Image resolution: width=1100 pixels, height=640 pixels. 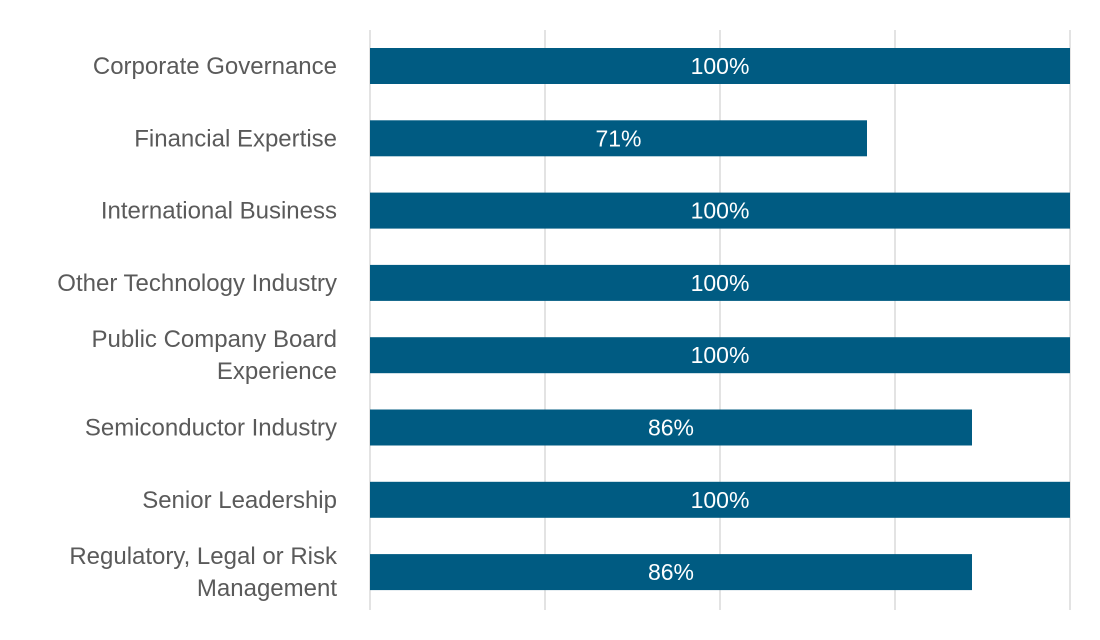 I want to click on data-label-6: 100%, so click(x=720, y=500).